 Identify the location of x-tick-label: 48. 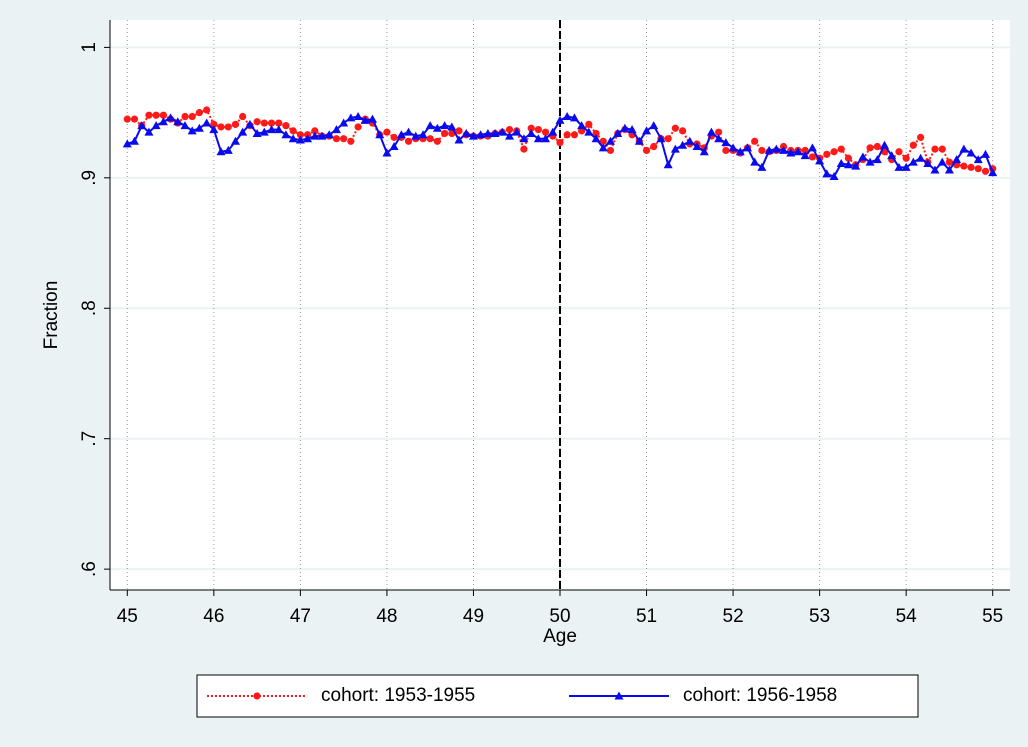
(386, 616).